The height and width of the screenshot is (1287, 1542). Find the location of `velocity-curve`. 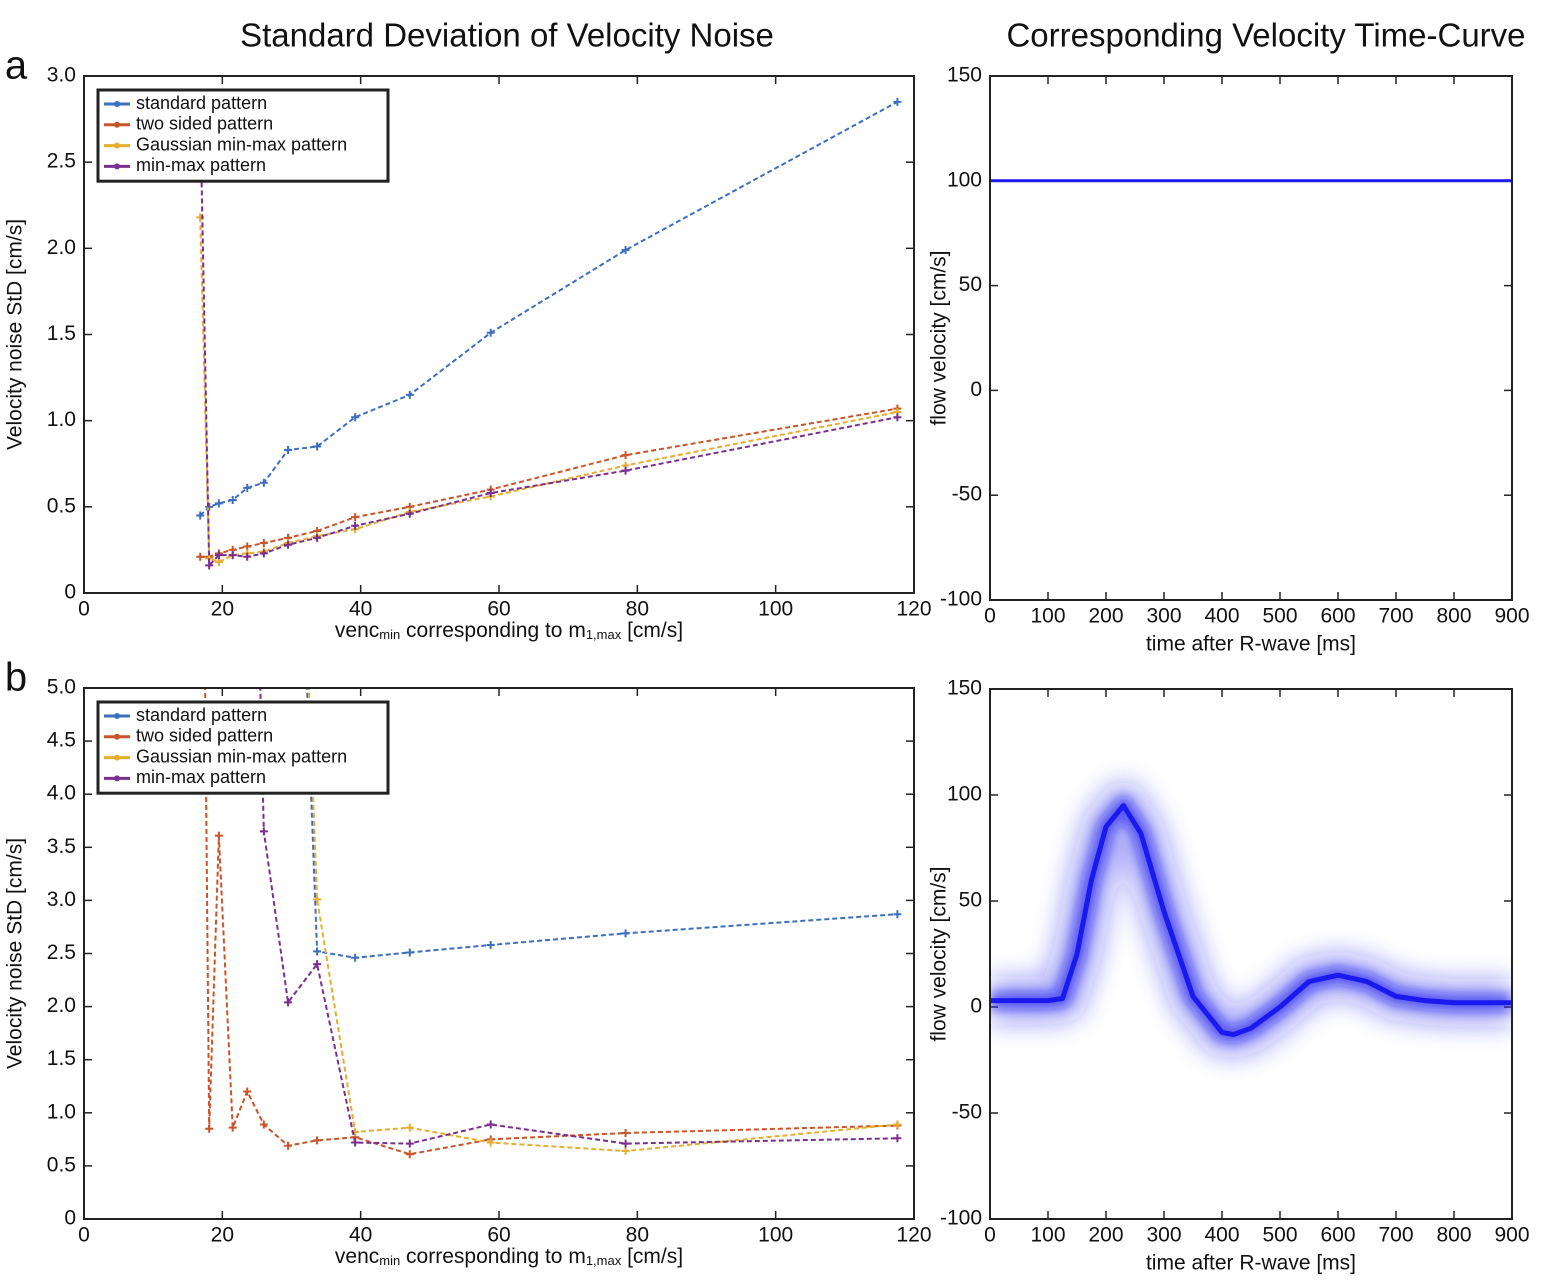

velocity-curve is located at coordinates (1251, 920).